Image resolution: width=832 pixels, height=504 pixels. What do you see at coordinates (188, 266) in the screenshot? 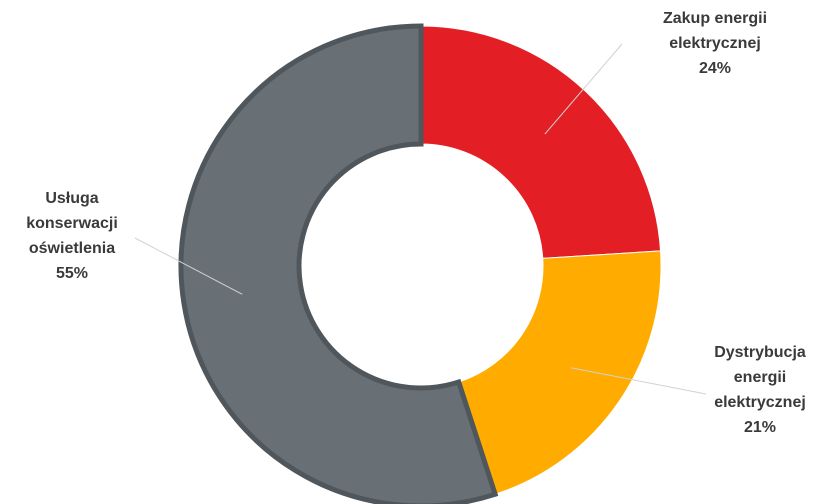
I see `leader-line-usluga` at bounding box center [188, 266].